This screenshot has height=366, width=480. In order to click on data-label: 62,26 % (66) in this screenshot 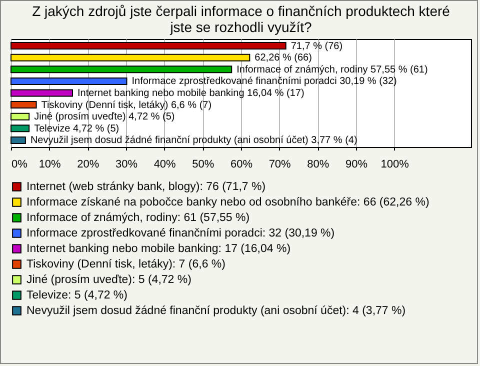, I will do `click(283, 58)`.